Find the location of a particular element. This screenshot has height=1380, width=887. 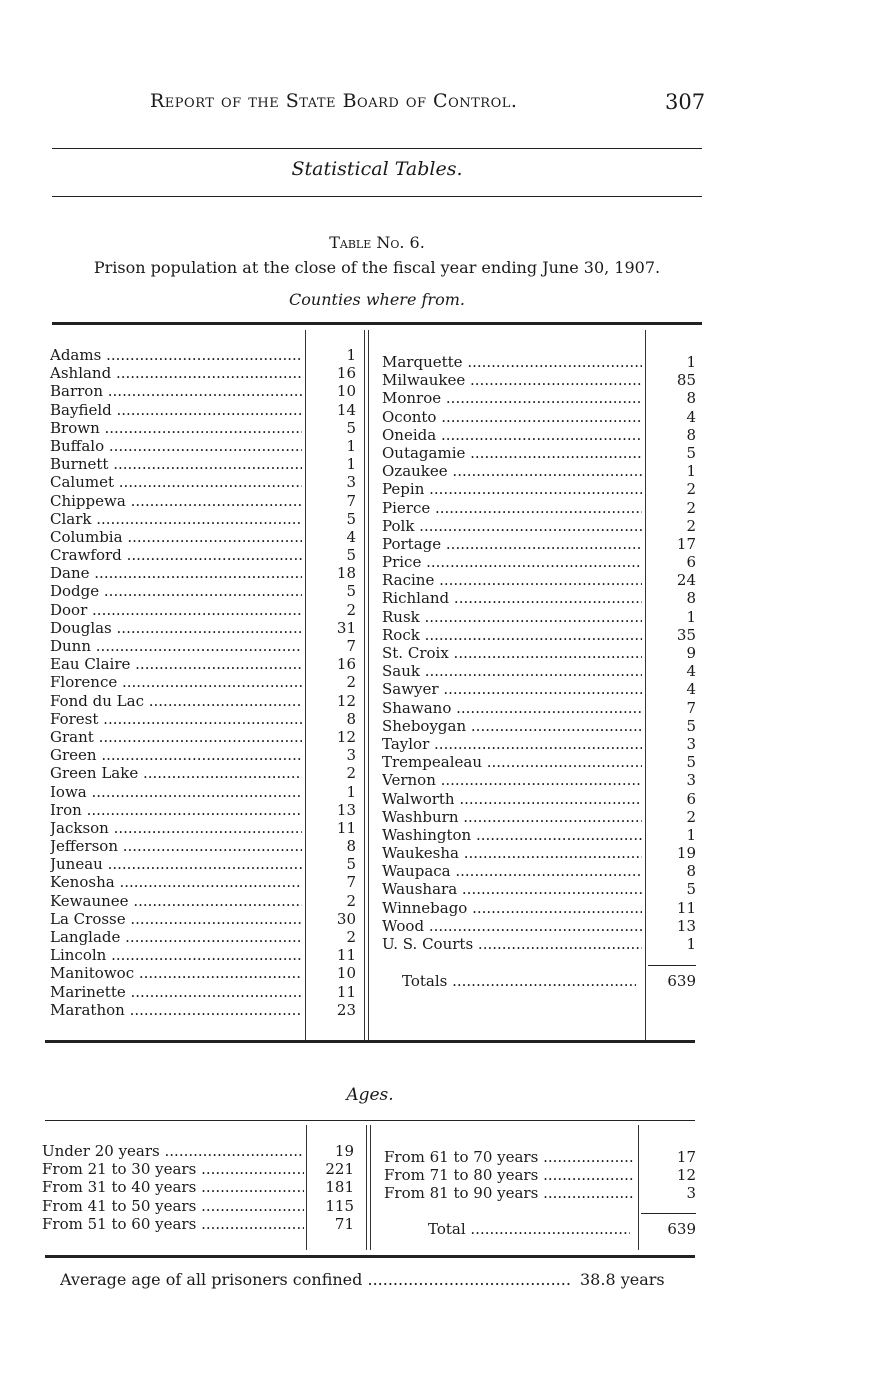

row-label: Marinette is located at coordinates (176, 992).